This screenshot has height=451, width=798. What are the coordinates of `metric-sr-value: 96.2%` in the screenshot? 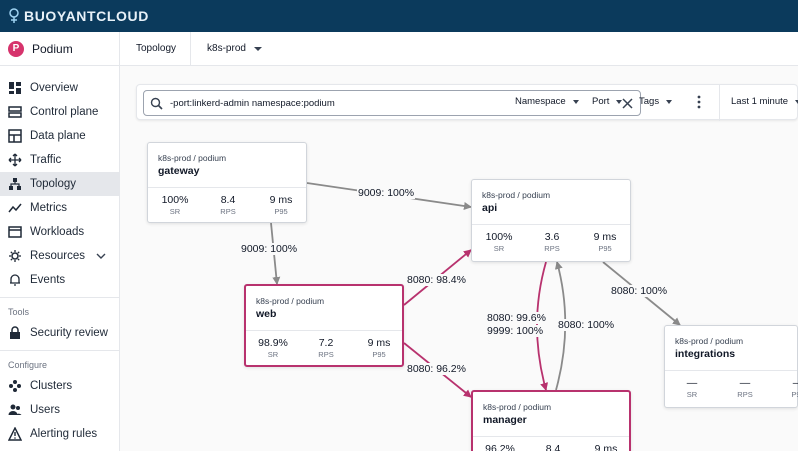 It's located at (500, 447).